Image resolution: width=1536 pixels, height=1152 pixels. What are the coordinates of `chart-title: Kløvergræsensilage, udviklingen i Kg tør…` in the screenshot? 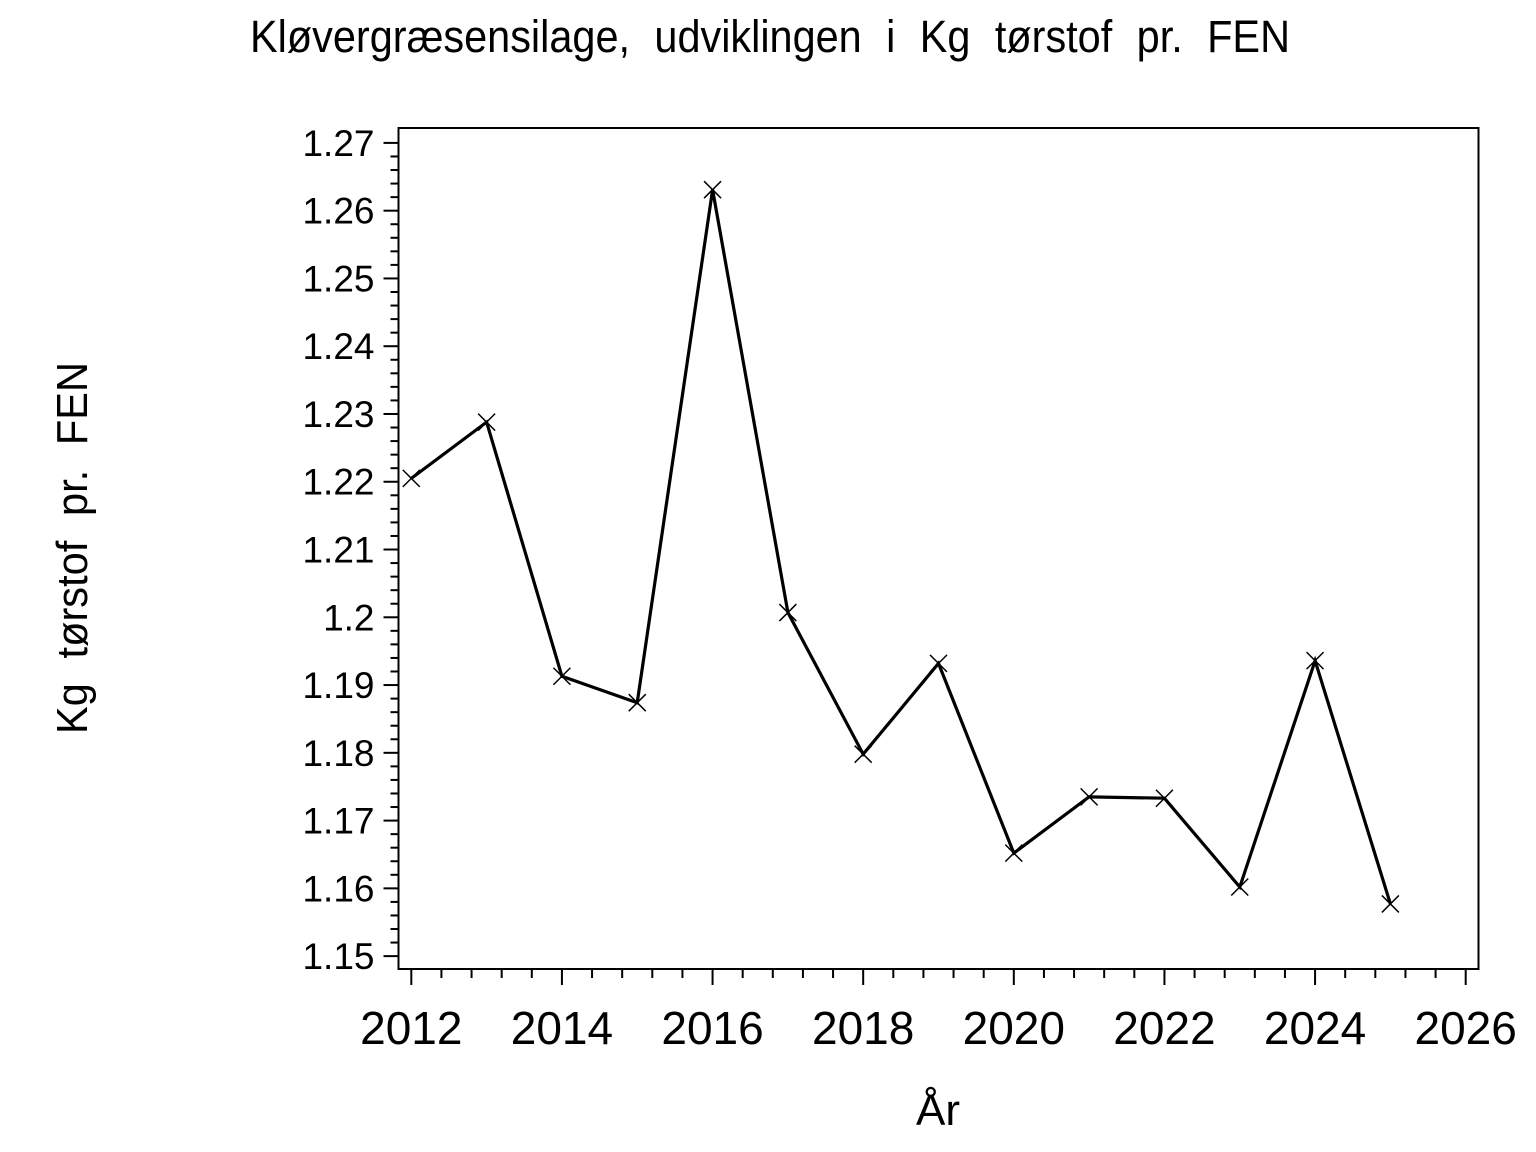 It's located at (770, 36).